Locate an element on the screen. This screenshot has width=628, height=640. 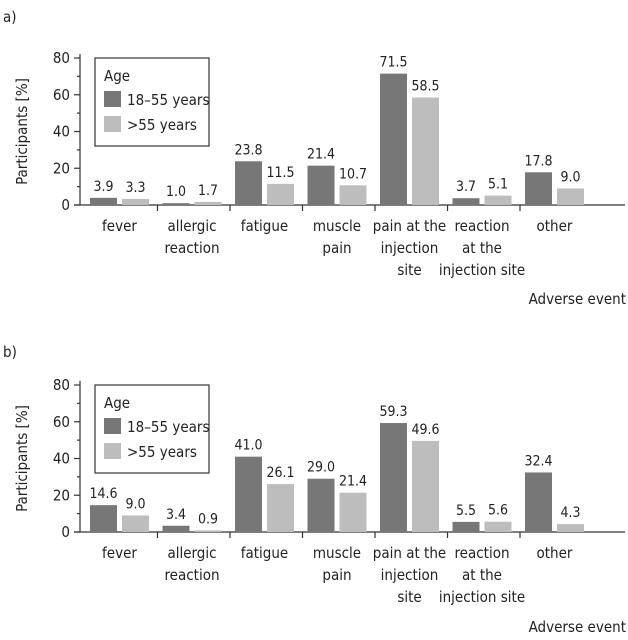
panel-label: a) is located at coordinates (10, 17).